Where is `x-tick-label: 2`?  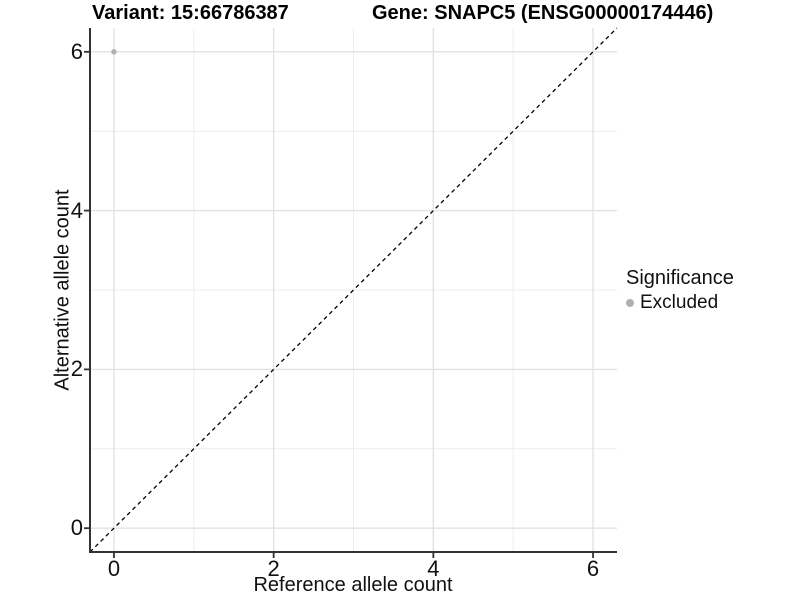
x-tick-label: 2 is located at coordinates (273, 568).